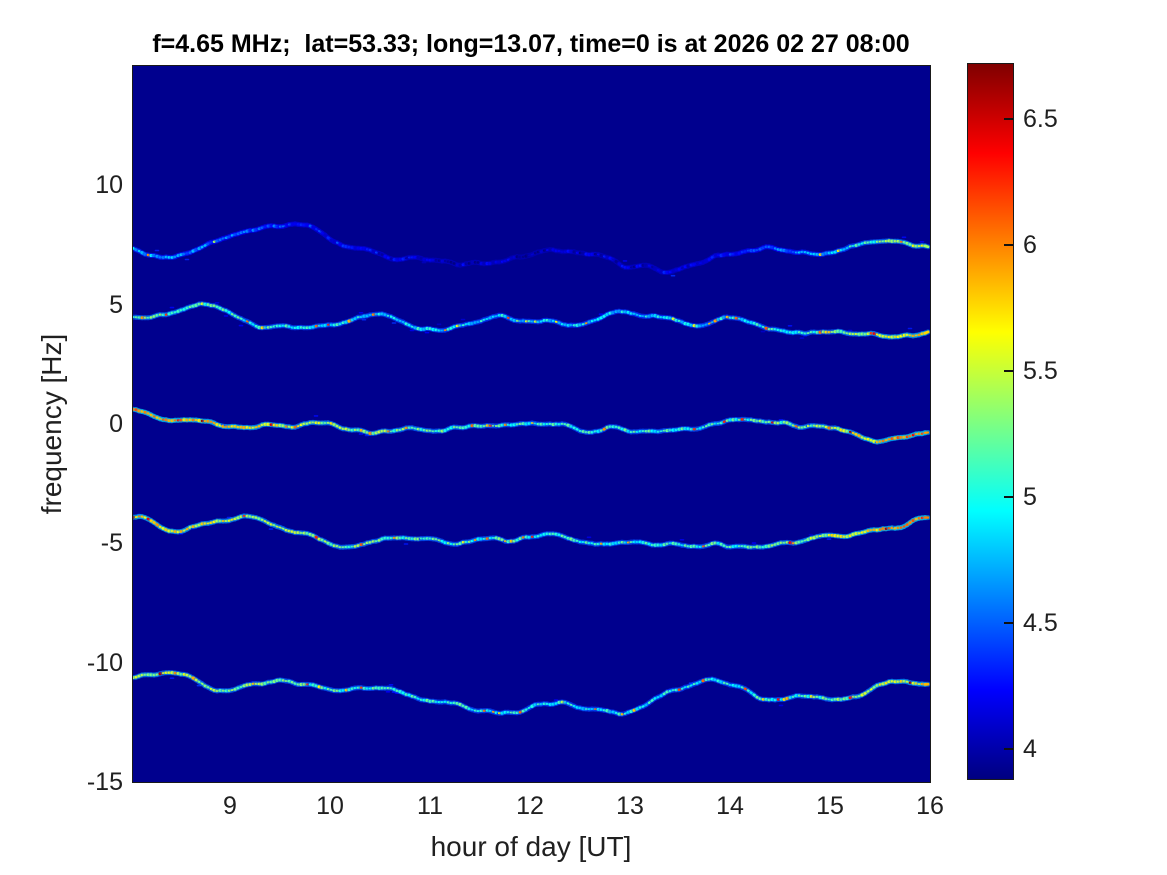 The height and width of the screenshot is (875, 1167). What do you see at coordinates (1040, 119) in the screenshot?
I see `colorbar-tick-label: 6.5` at bounding box center [1040, 119].